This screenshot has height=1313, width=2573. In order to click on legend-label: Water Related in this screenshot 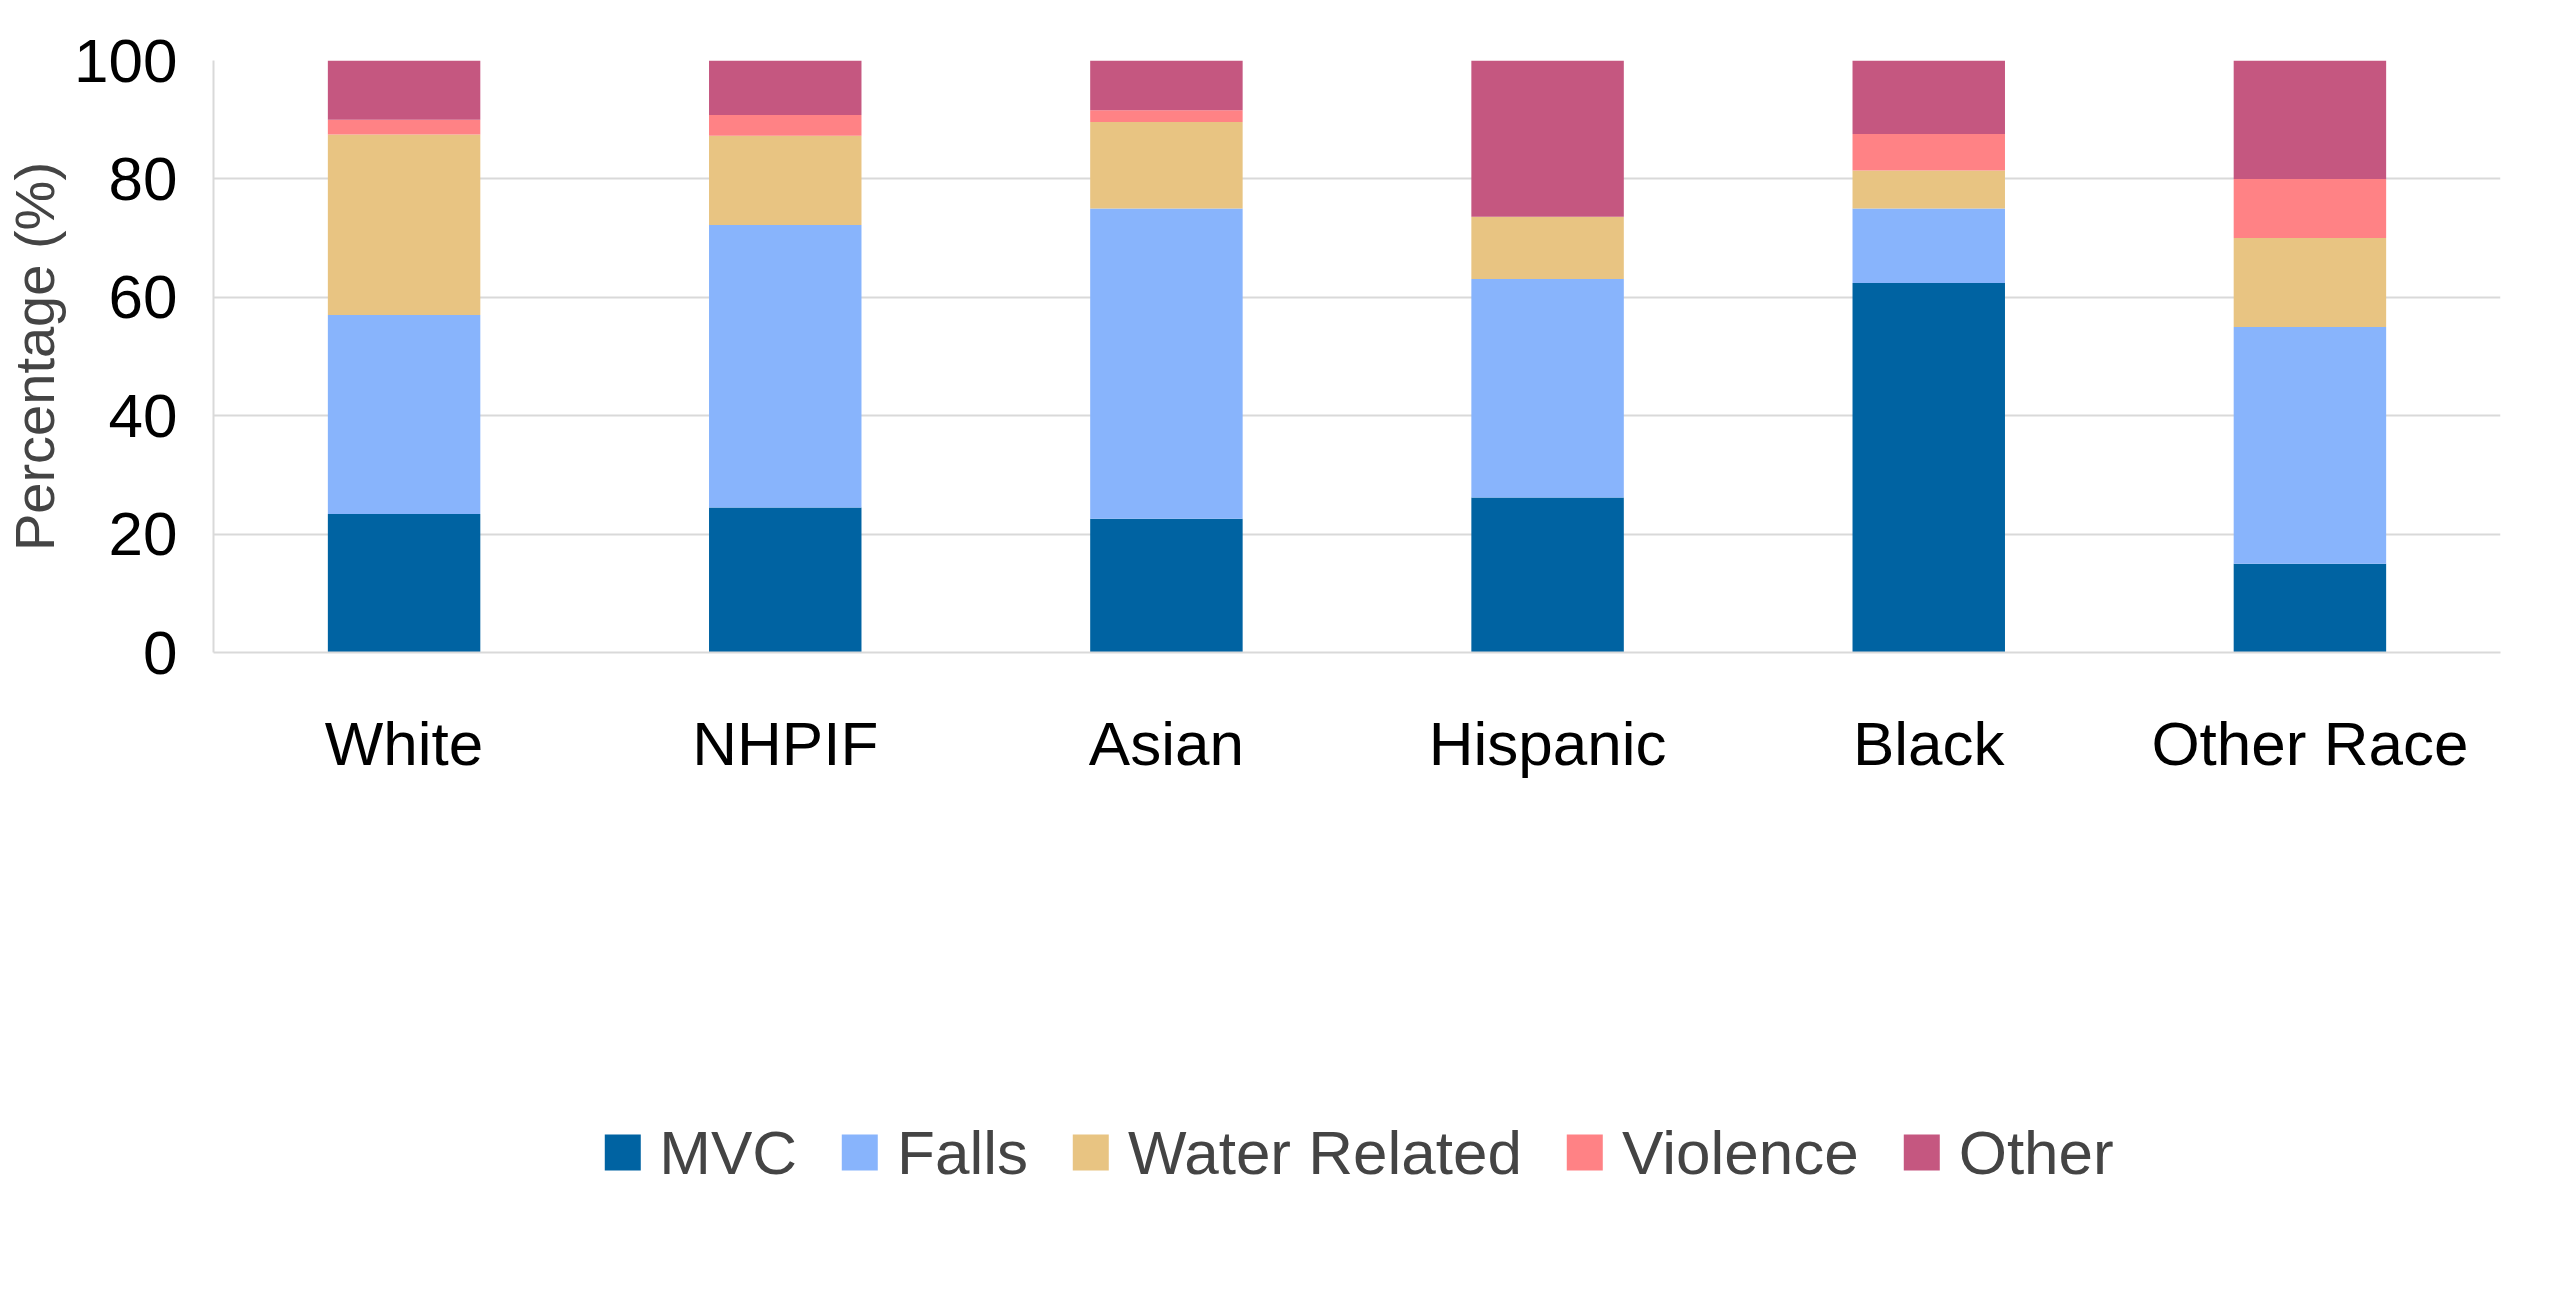, I will do `click(1324, 1152)`.